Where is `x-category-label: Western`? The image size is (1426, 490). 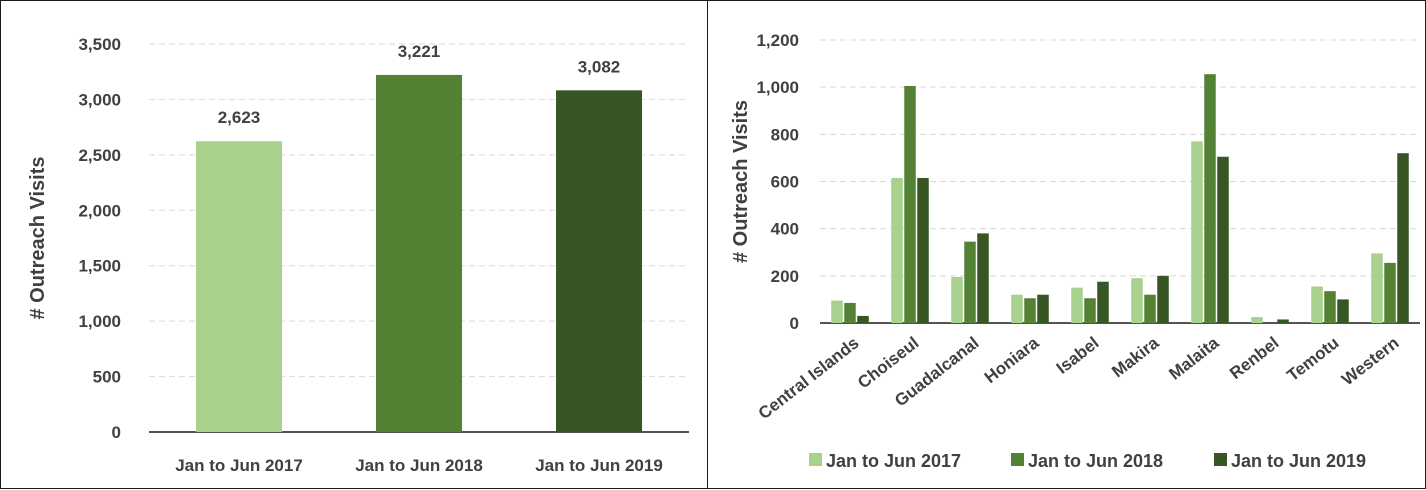
x-category-label: Western is located at coordinates (1370, 361).